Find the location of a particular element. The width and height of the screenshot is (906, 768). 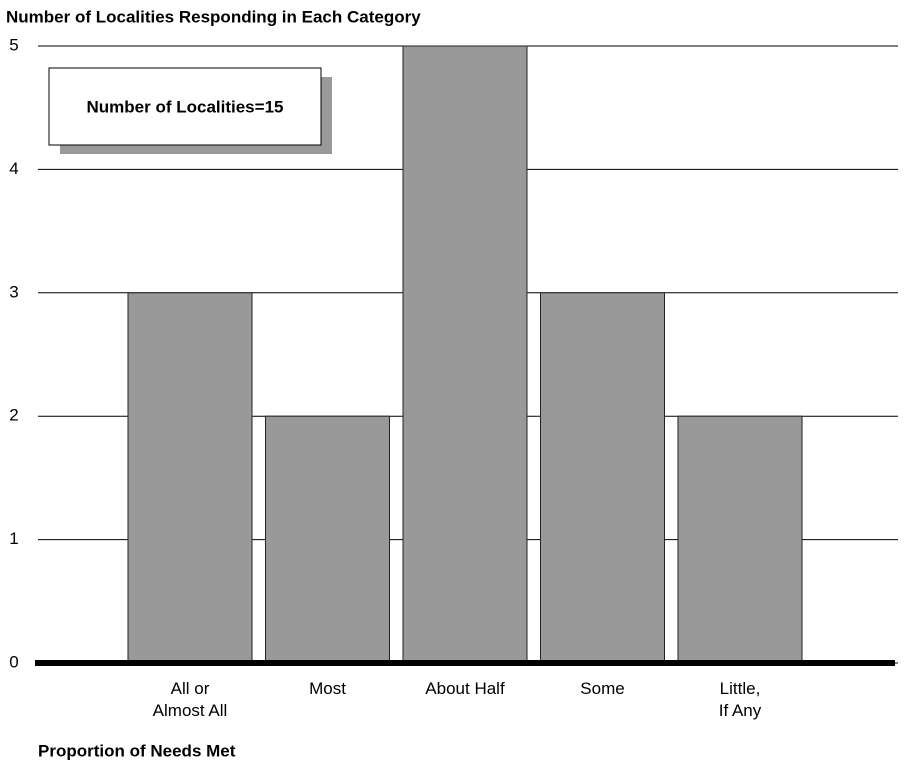

annotation-box is located at coordinates (185, 106).